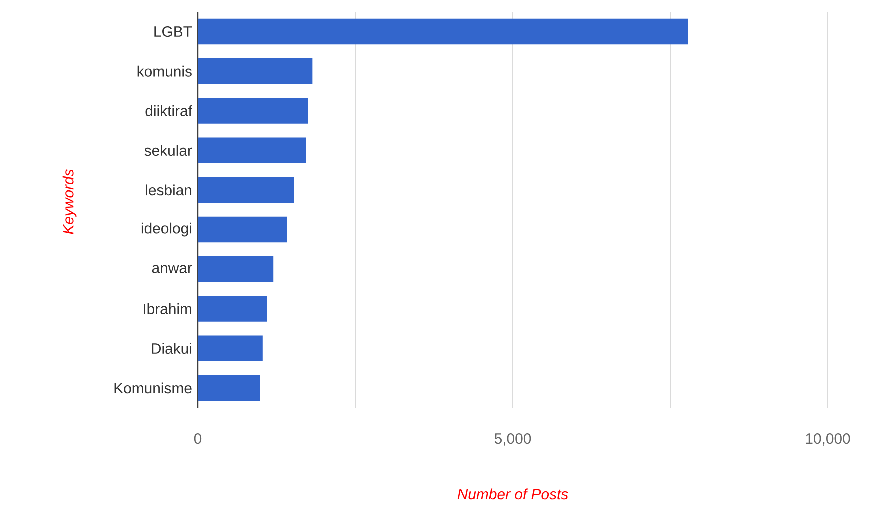 The image size is (872, 508). Describe the element at coordinates (153, 388) in the screenshot. I see `y-tick-label: Komunisme` at that location.